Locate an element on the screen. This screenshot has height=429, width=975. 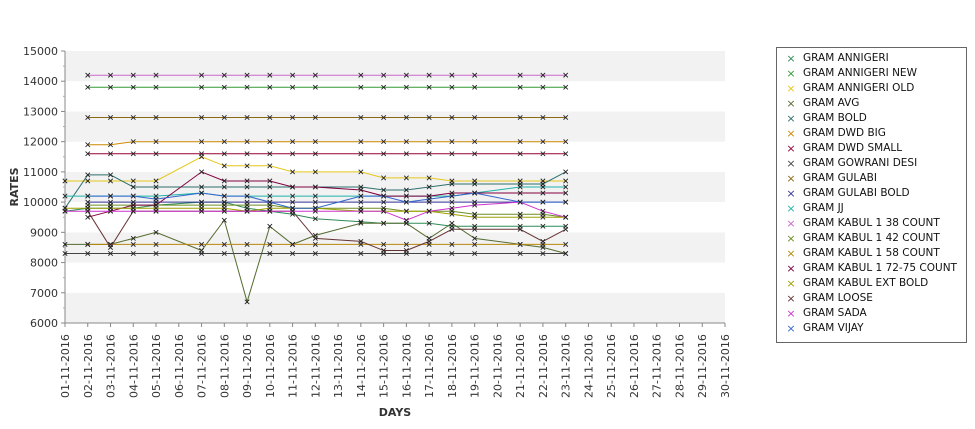
legend-label: GRAM ANNIGERI OLD is located at coordinates (859, 88).